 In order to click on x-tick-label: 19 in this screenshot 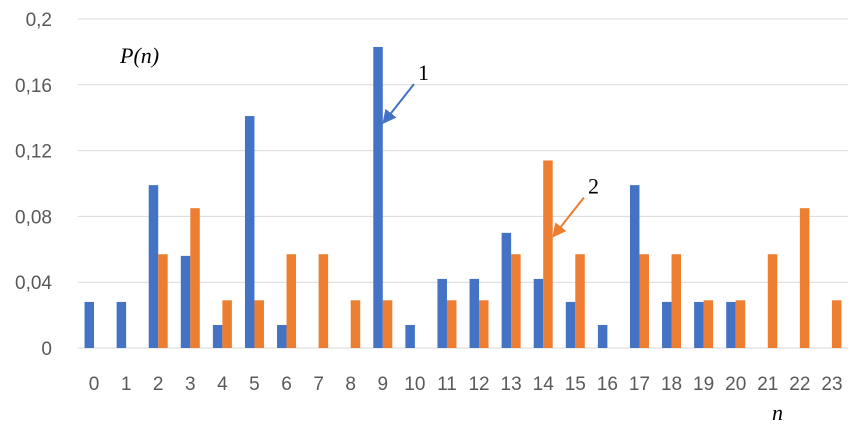, I will do `click(703, 384)`.